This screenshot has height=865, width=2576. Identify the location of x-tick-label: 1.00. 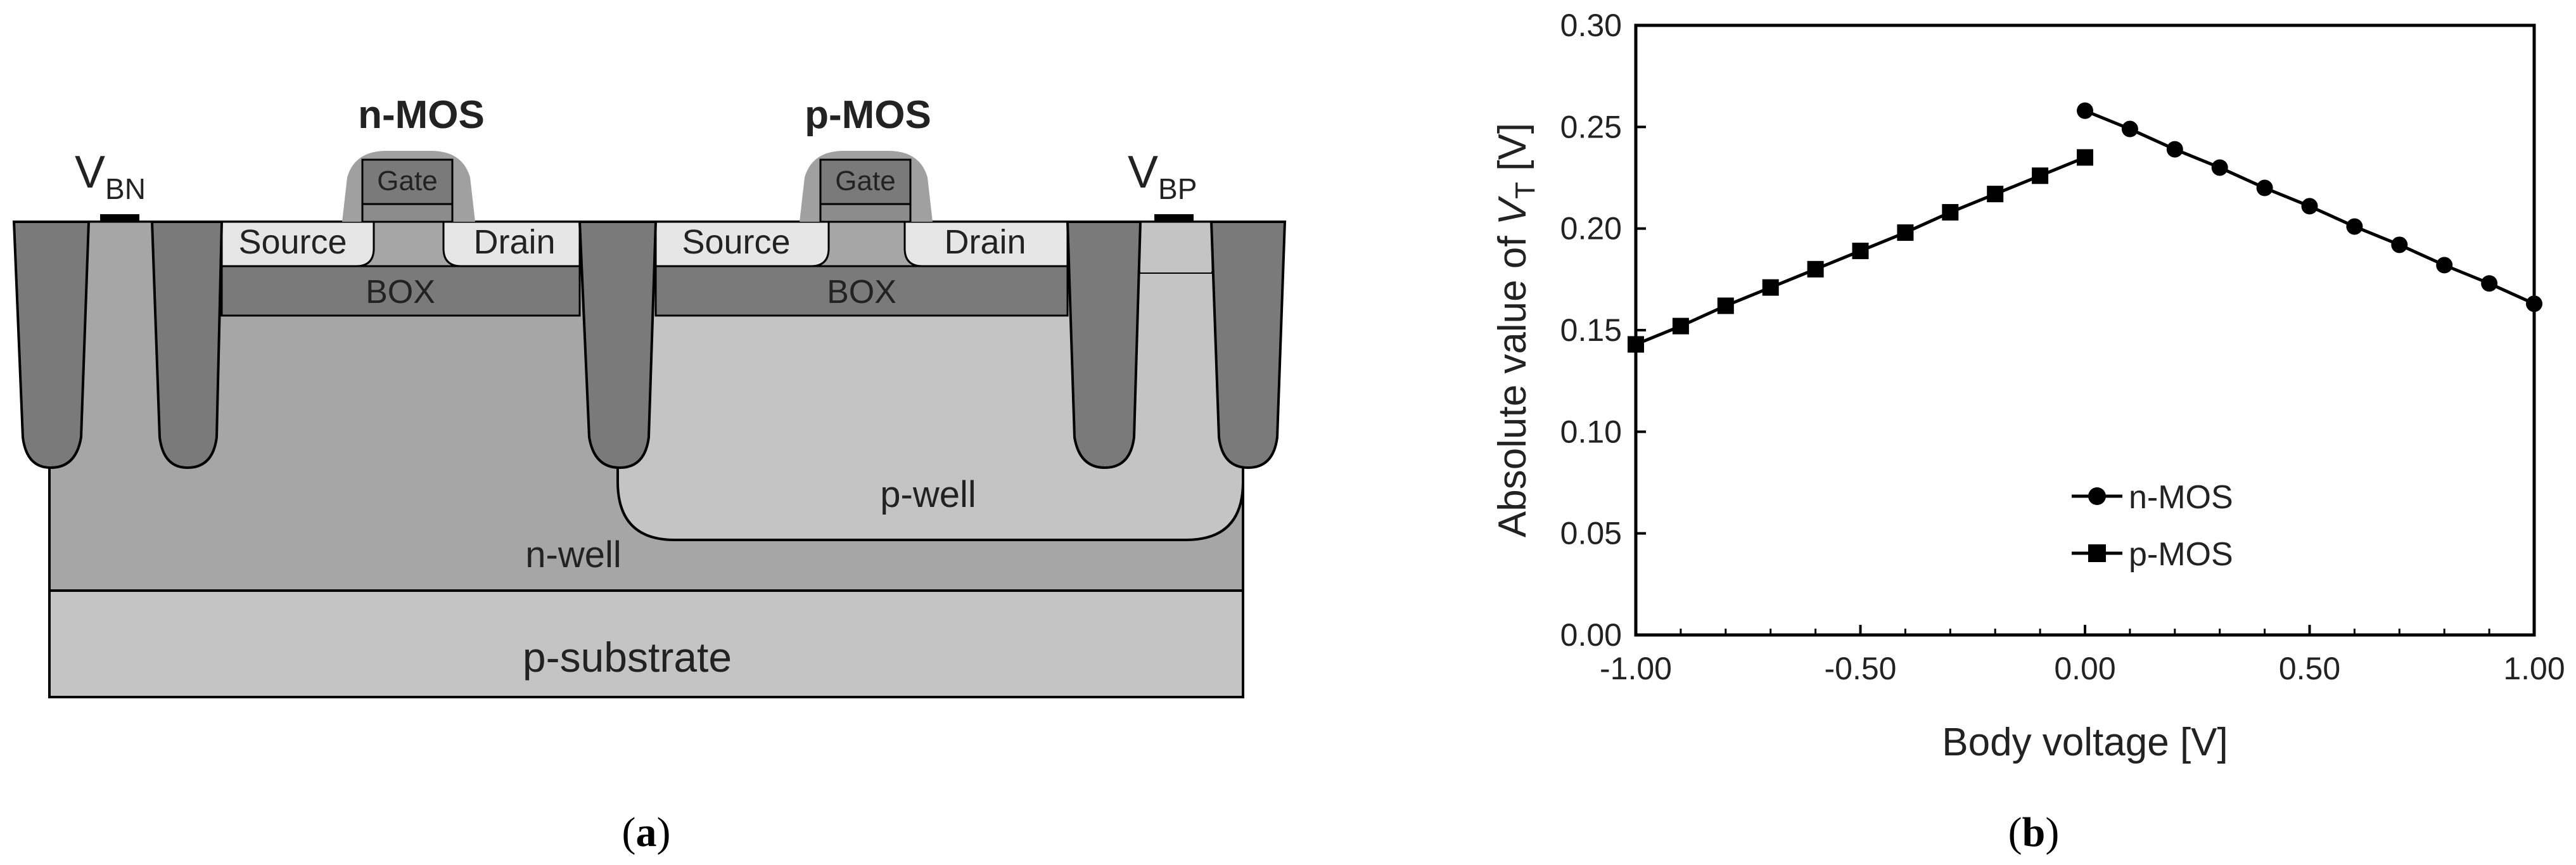
(2534, 668).